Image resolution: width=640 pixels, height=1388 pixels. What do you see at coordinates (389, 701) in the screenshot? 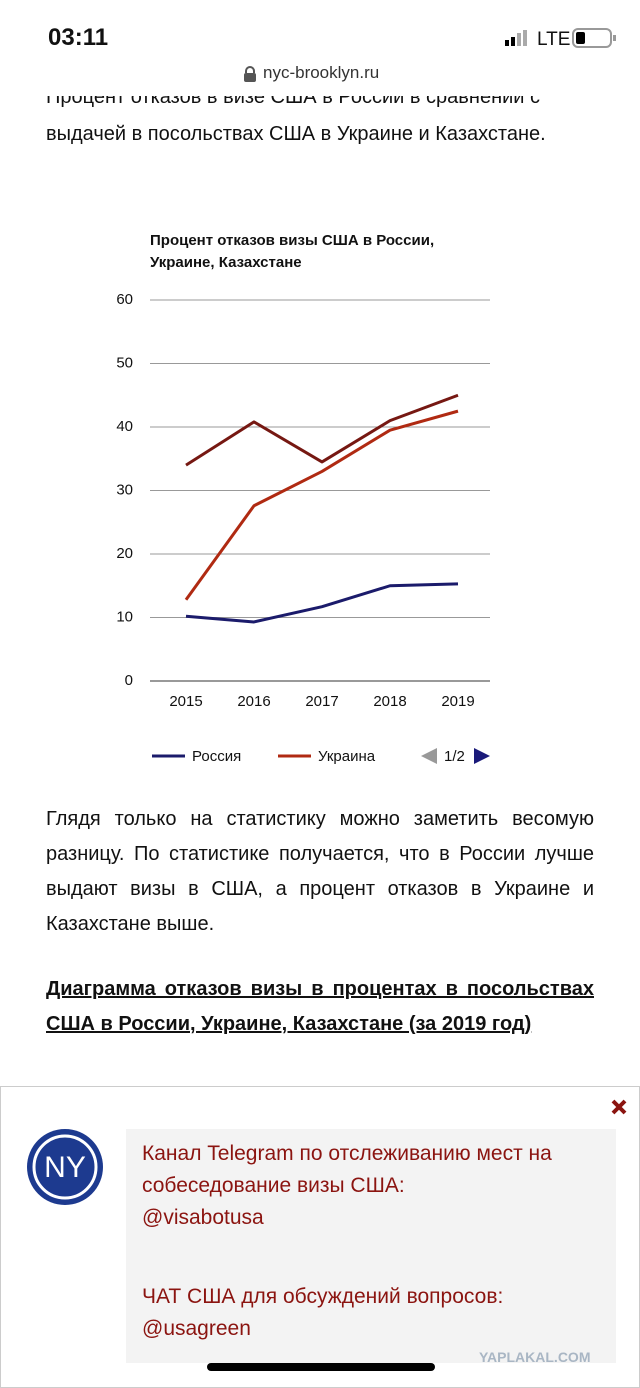
I see `x-tick-label: 2018` at bounding box center [389, 701].